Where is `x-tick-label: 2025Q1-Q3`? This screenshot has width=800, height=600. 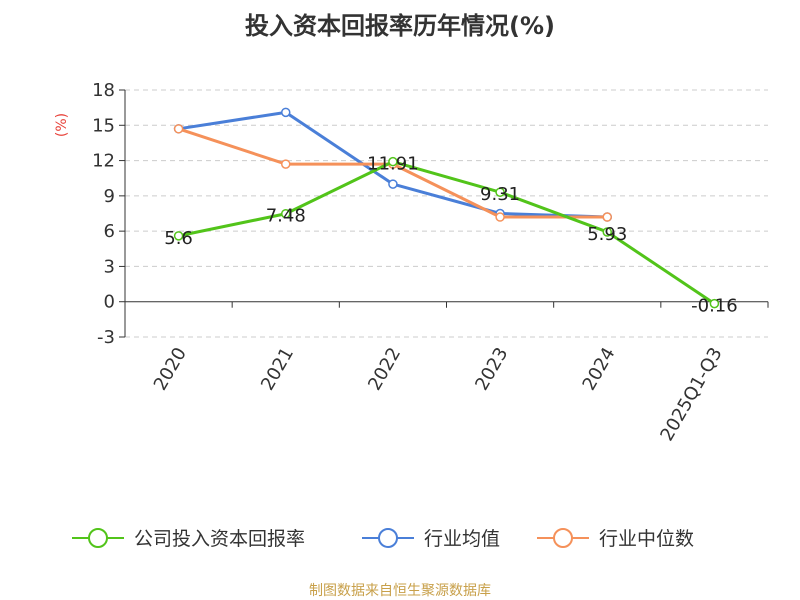
x-tick-label: 2025Q1-Q3 is located at coordinates (691, 394).